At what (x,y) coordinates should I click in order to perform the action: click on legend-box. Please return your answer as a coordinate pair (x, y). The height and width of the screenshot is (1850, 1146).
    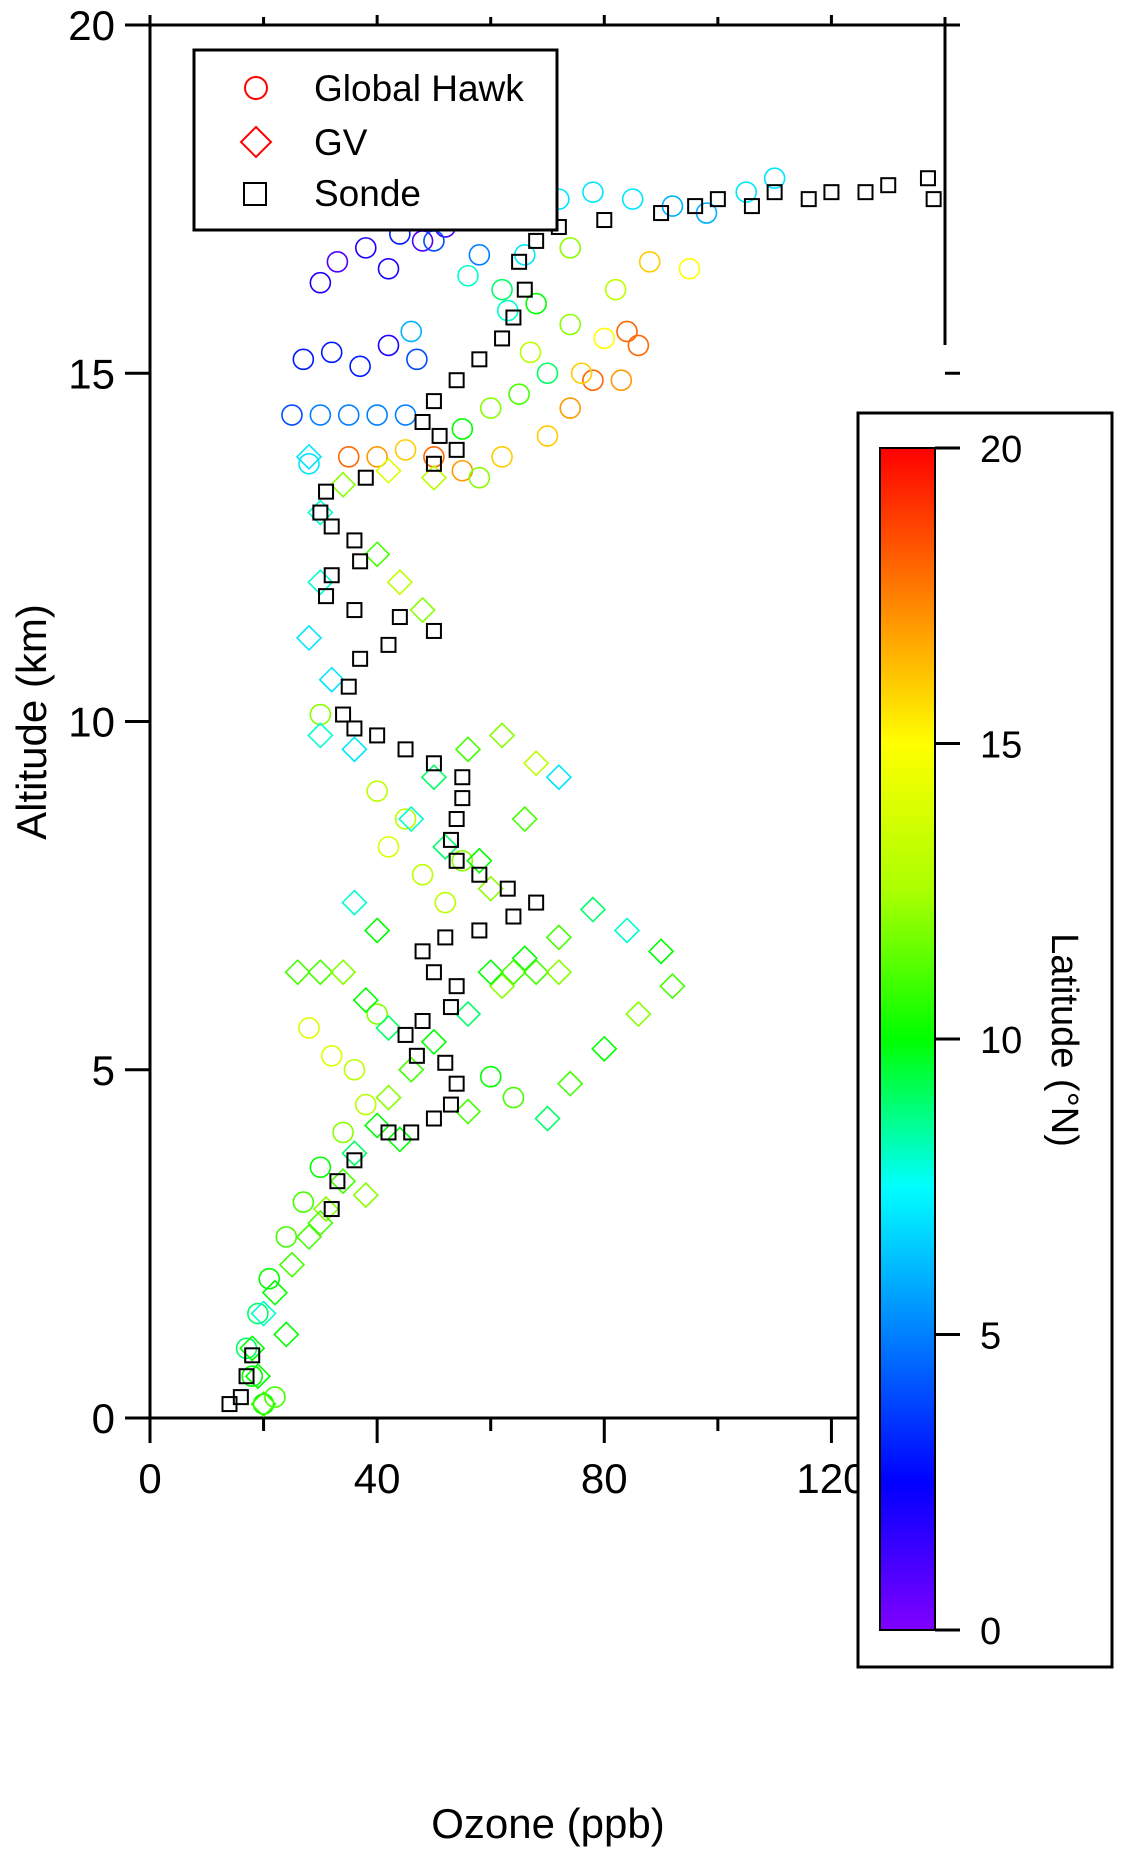
    Looking at the image, I should click on (375, 140).